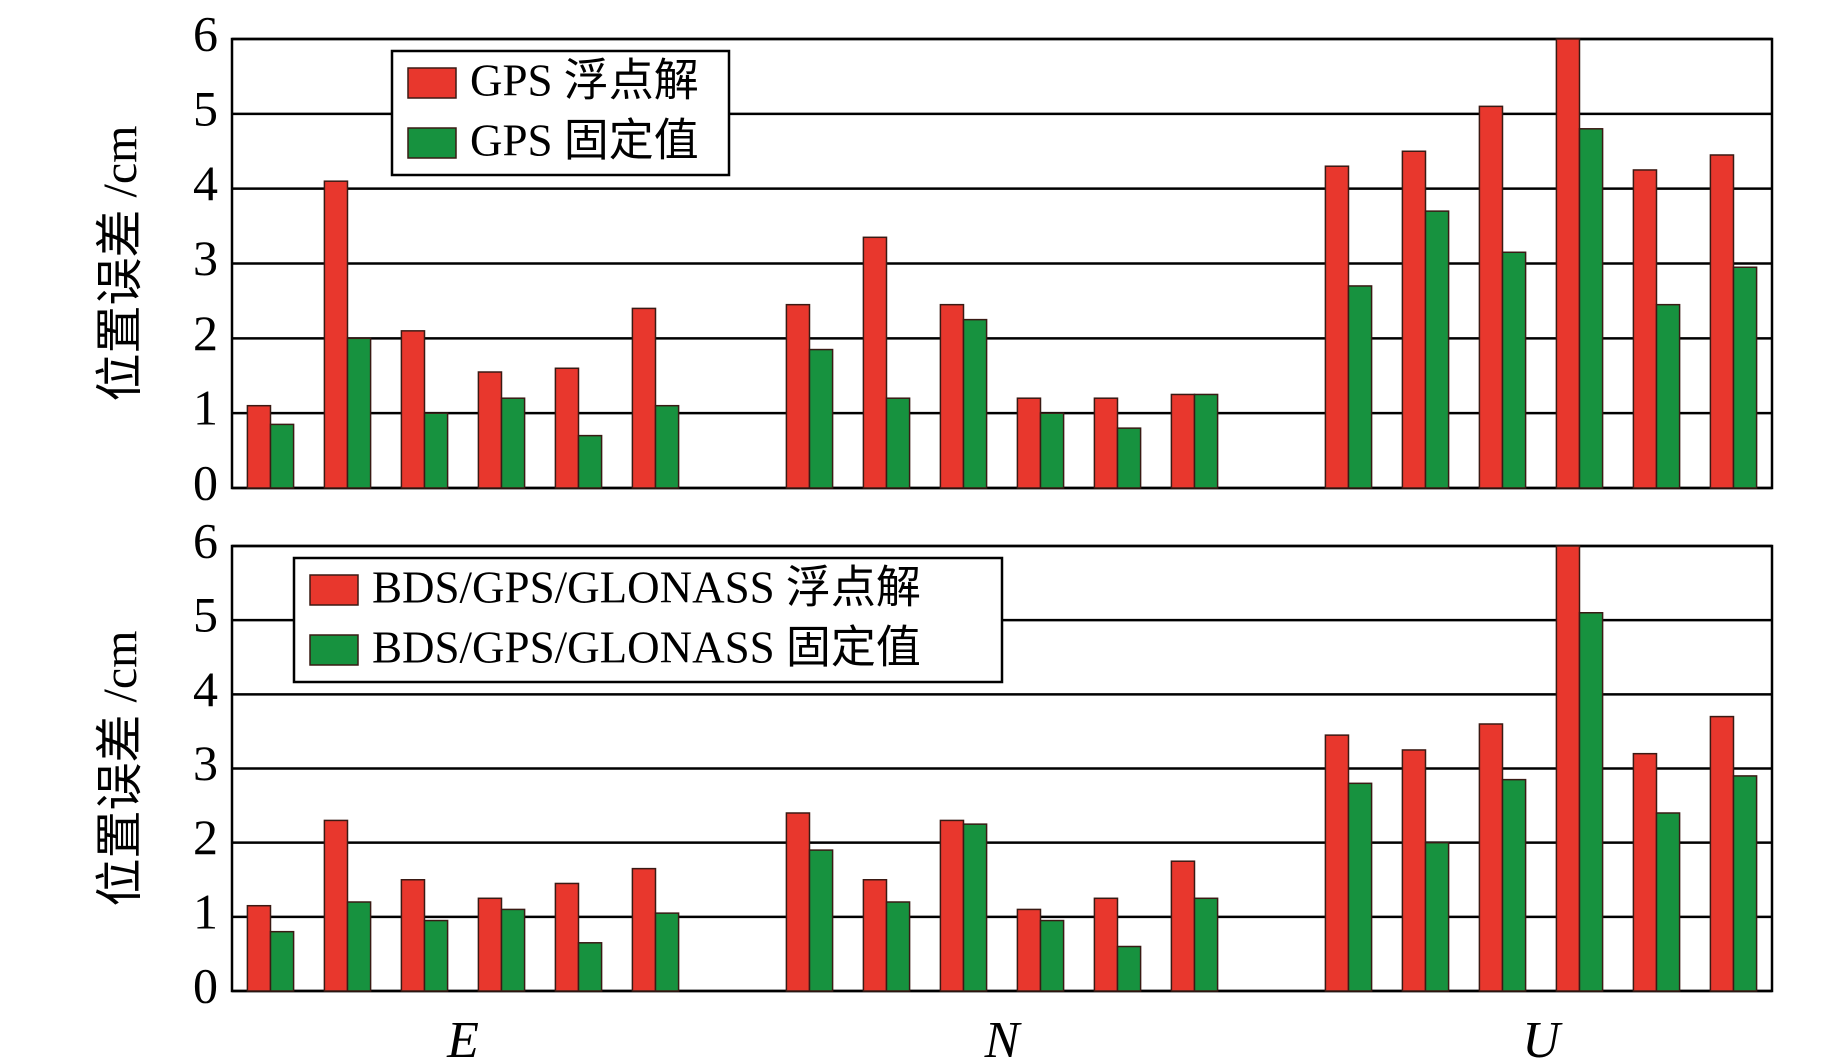  What do you see at coordinates (646, 647) in the screenshot?
I see `legend-label: BDS/GPS/GLONASS 固定值` at bounding box center [646, 647].